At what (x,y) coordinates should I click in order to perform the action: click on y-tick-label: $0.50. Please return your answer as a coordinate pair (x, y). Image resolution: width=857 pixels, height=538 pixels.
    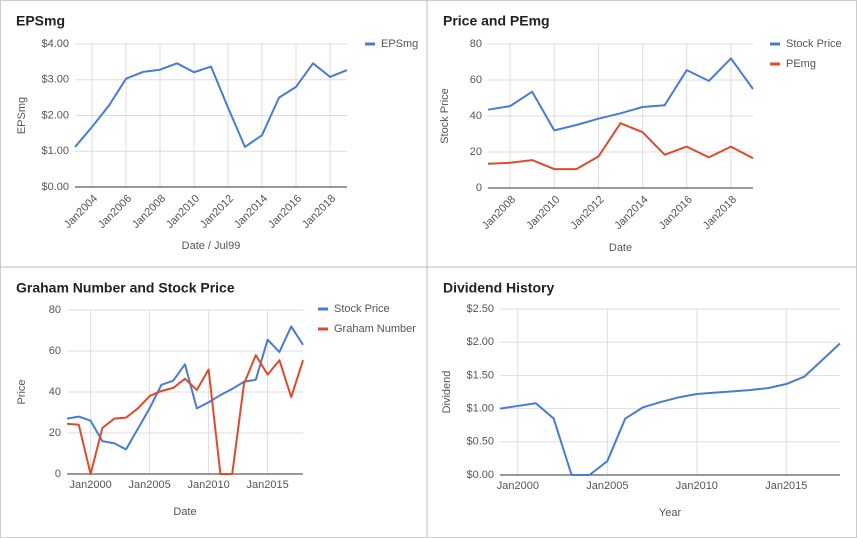
    Looking at the image, I should click on (480, 442).